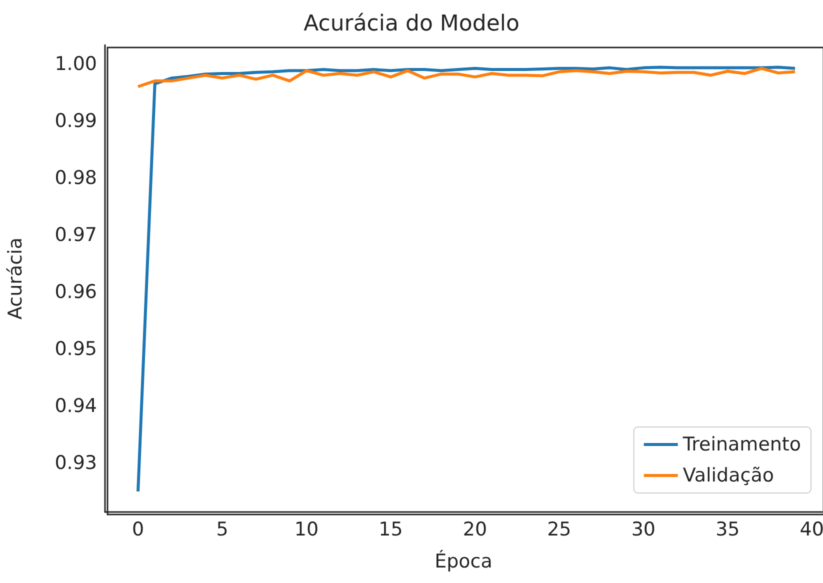 Image resolution: width=823 pixels, height=583 pixels. Describe the element at coordinates (643, 529) in the screenshot. I see `x-tick-label: 30` at that location.